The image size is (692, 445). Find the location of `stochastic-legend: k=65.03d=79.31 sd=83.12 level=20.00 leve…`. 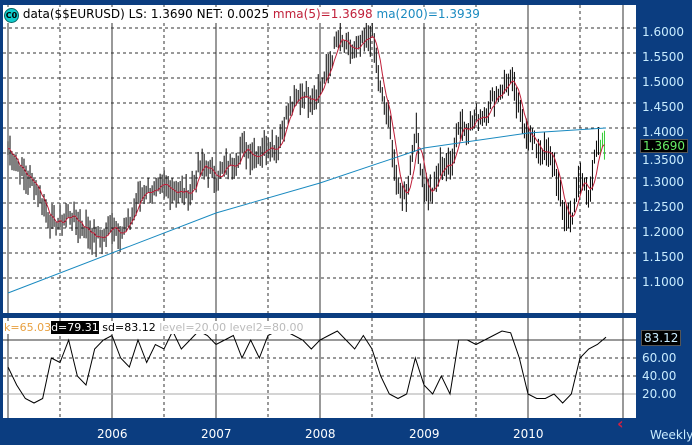

stochastic-legend: k=65.03d=79.31 sd=83.12 level=20.00 leve… is located at coordinates (154, 327).